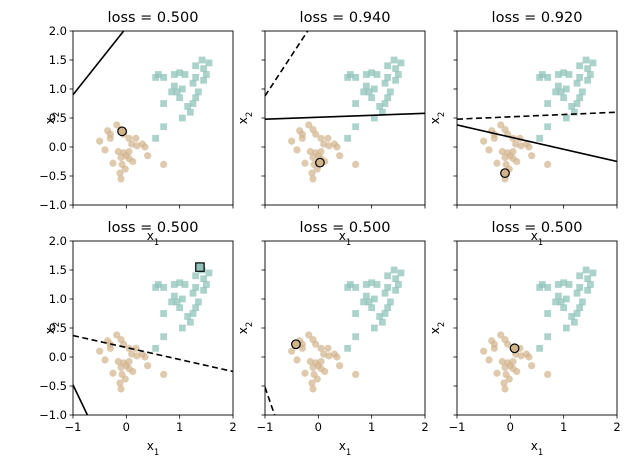  What do you see at coordinates (58, 328) in the screenshot?
I see `y-tick-label: 0.5` at bounding box center [58, 328].